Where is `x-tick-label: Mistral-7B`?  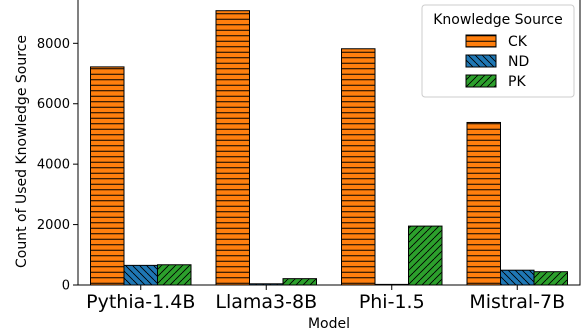 x-tick-label: Mistral-7B is located at coordinates (517, 302).